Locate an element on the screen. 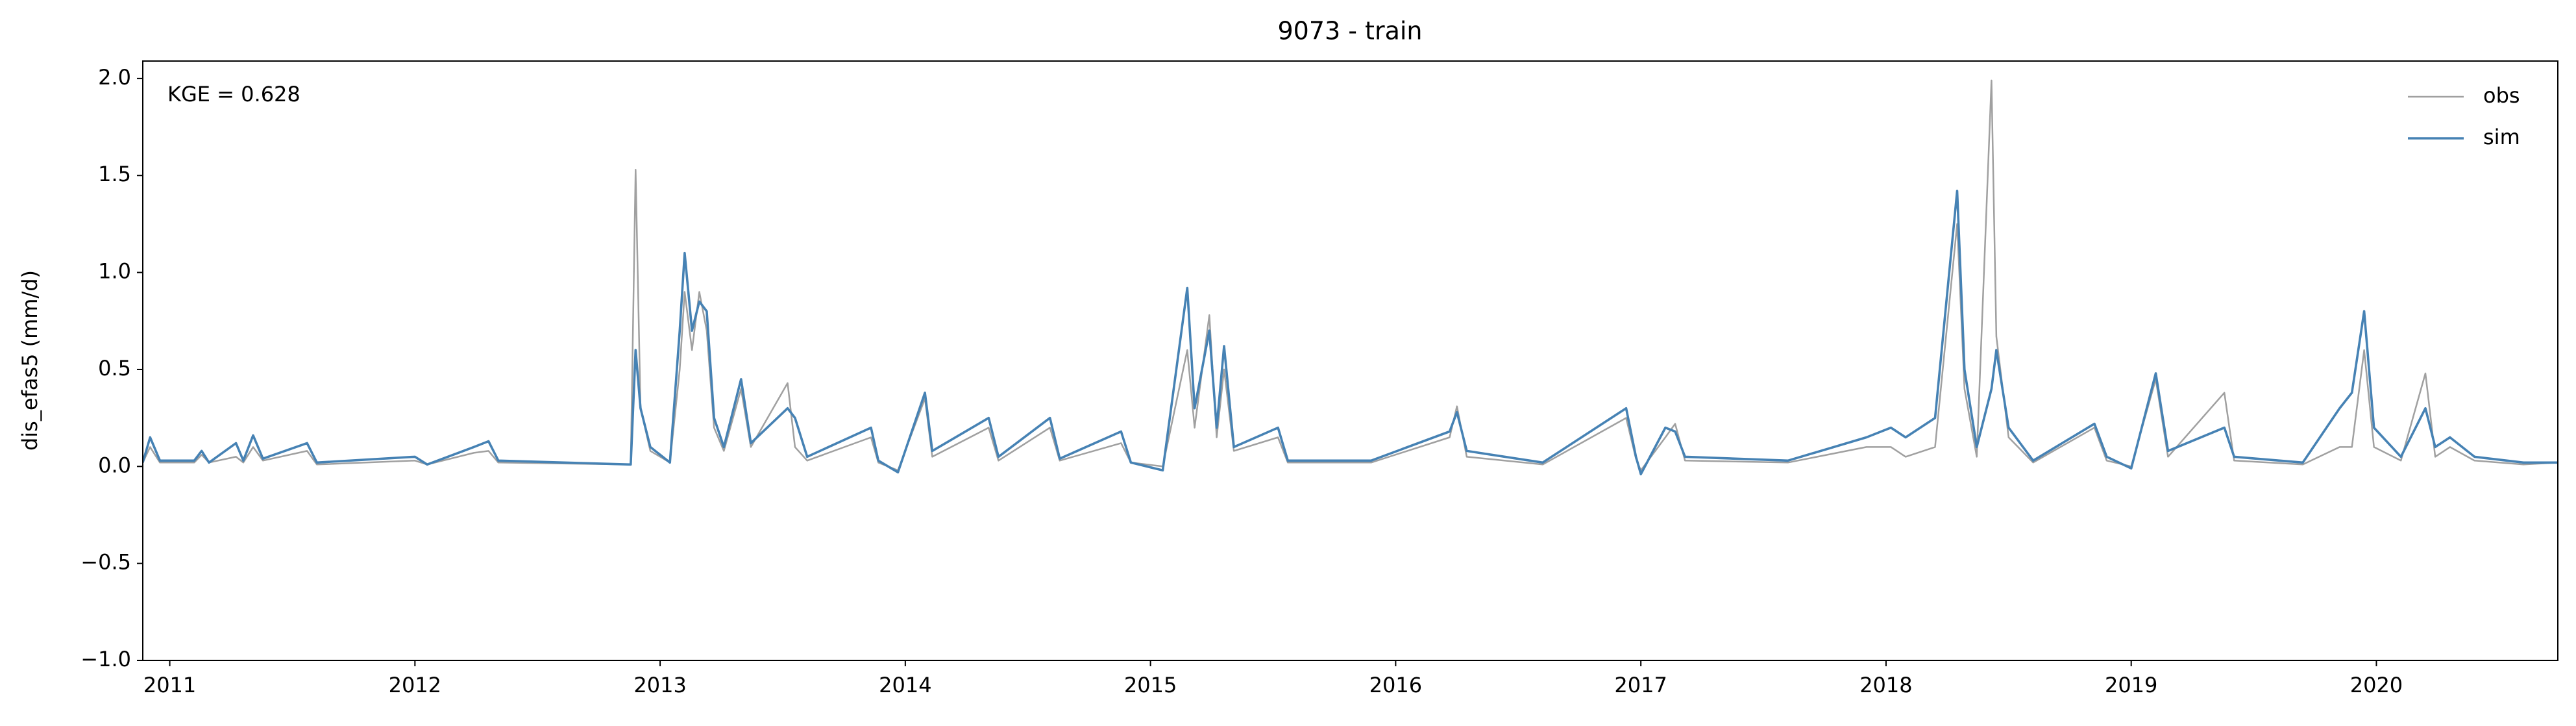  chart-title: 9073 - train is located at coordinates (1349, 31).